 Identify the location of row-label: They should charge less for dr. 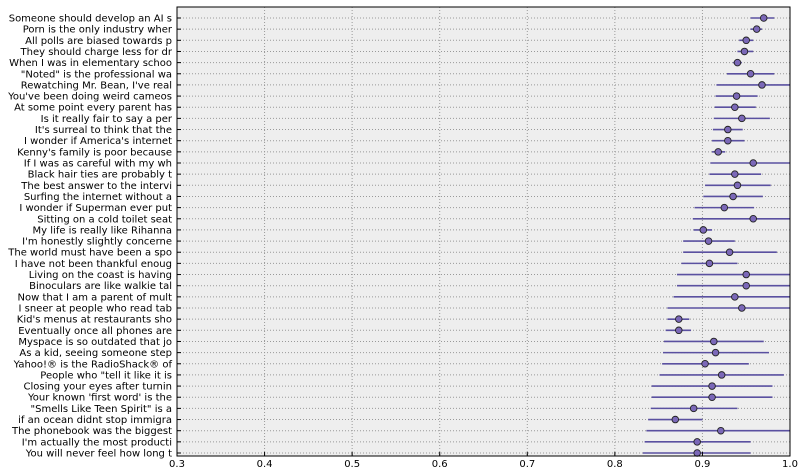
(96, 52).